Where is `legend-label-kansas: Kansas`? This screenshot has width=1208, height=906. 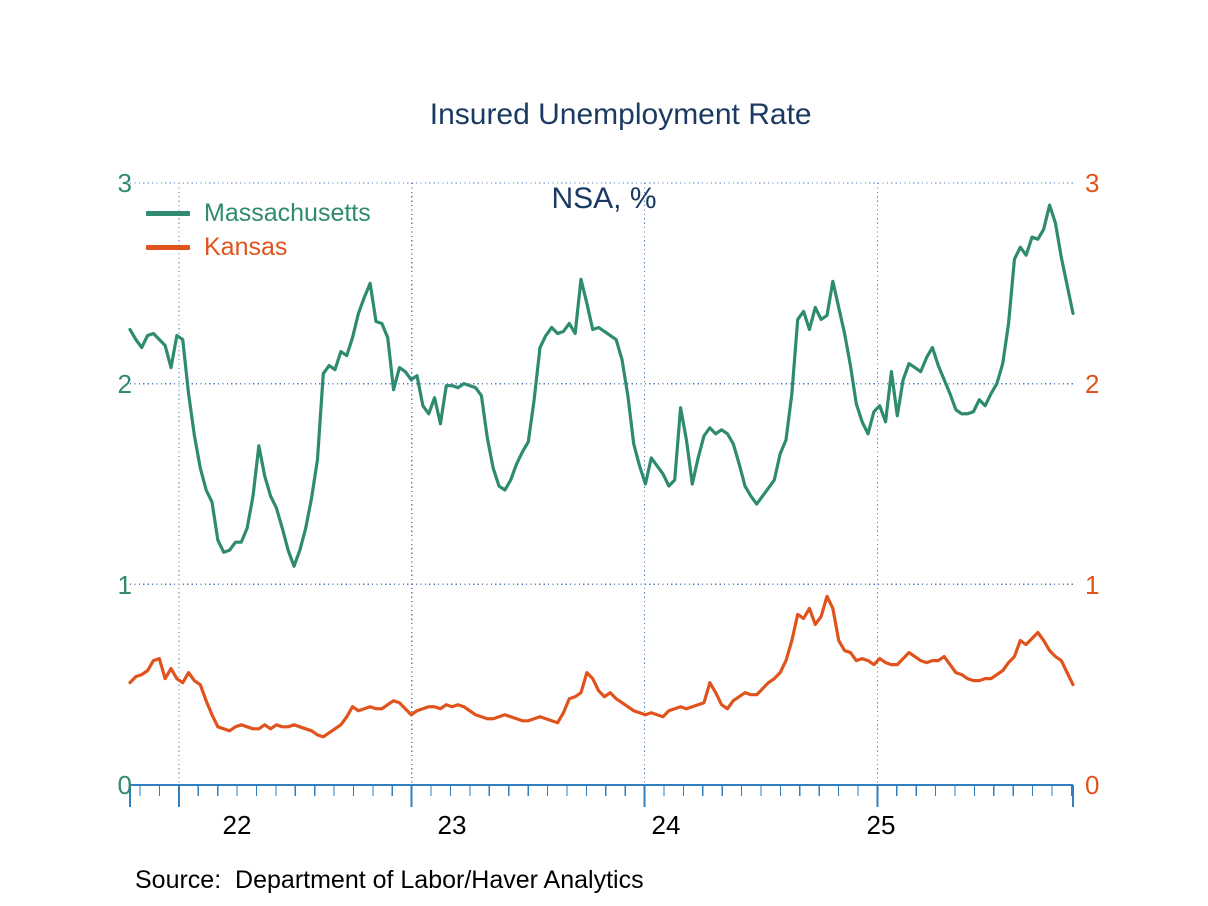 legend-label-kansas: Kansas is located at coordinates (246, 246).